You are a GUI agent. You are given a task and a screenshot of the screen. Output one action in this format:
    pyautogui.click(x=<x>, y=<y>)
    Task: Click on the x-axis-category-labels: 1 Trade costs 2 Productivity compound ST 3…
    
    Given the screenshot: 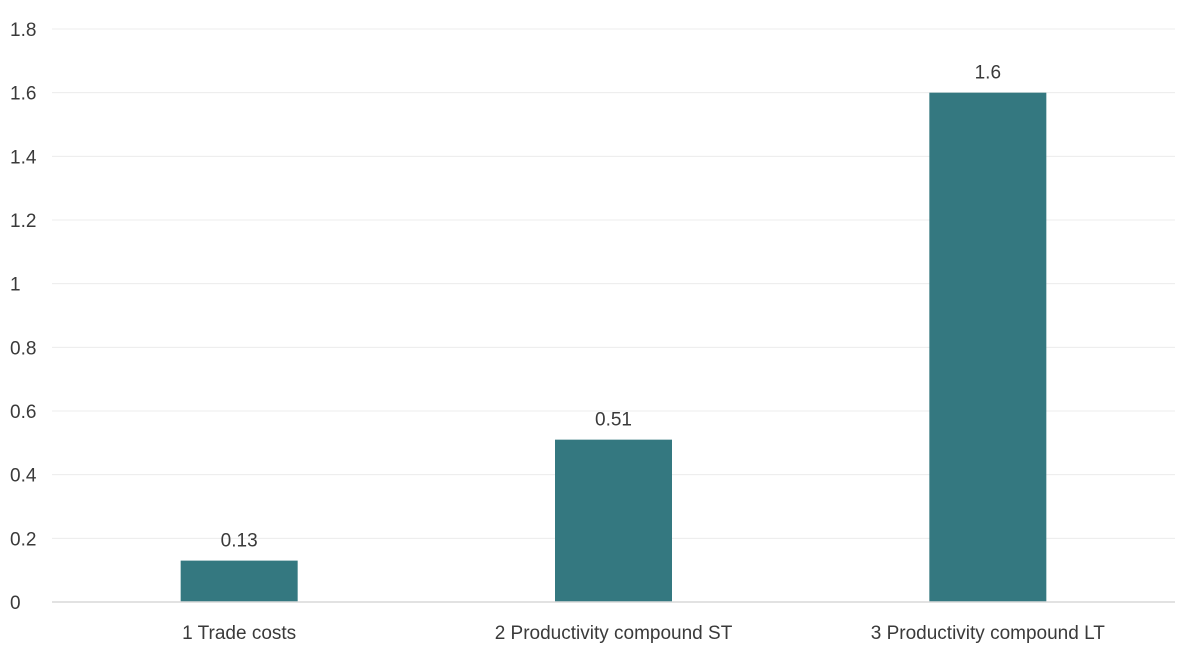 What is the action you would take?
    pyautogui.click(x=643, y=633)
    